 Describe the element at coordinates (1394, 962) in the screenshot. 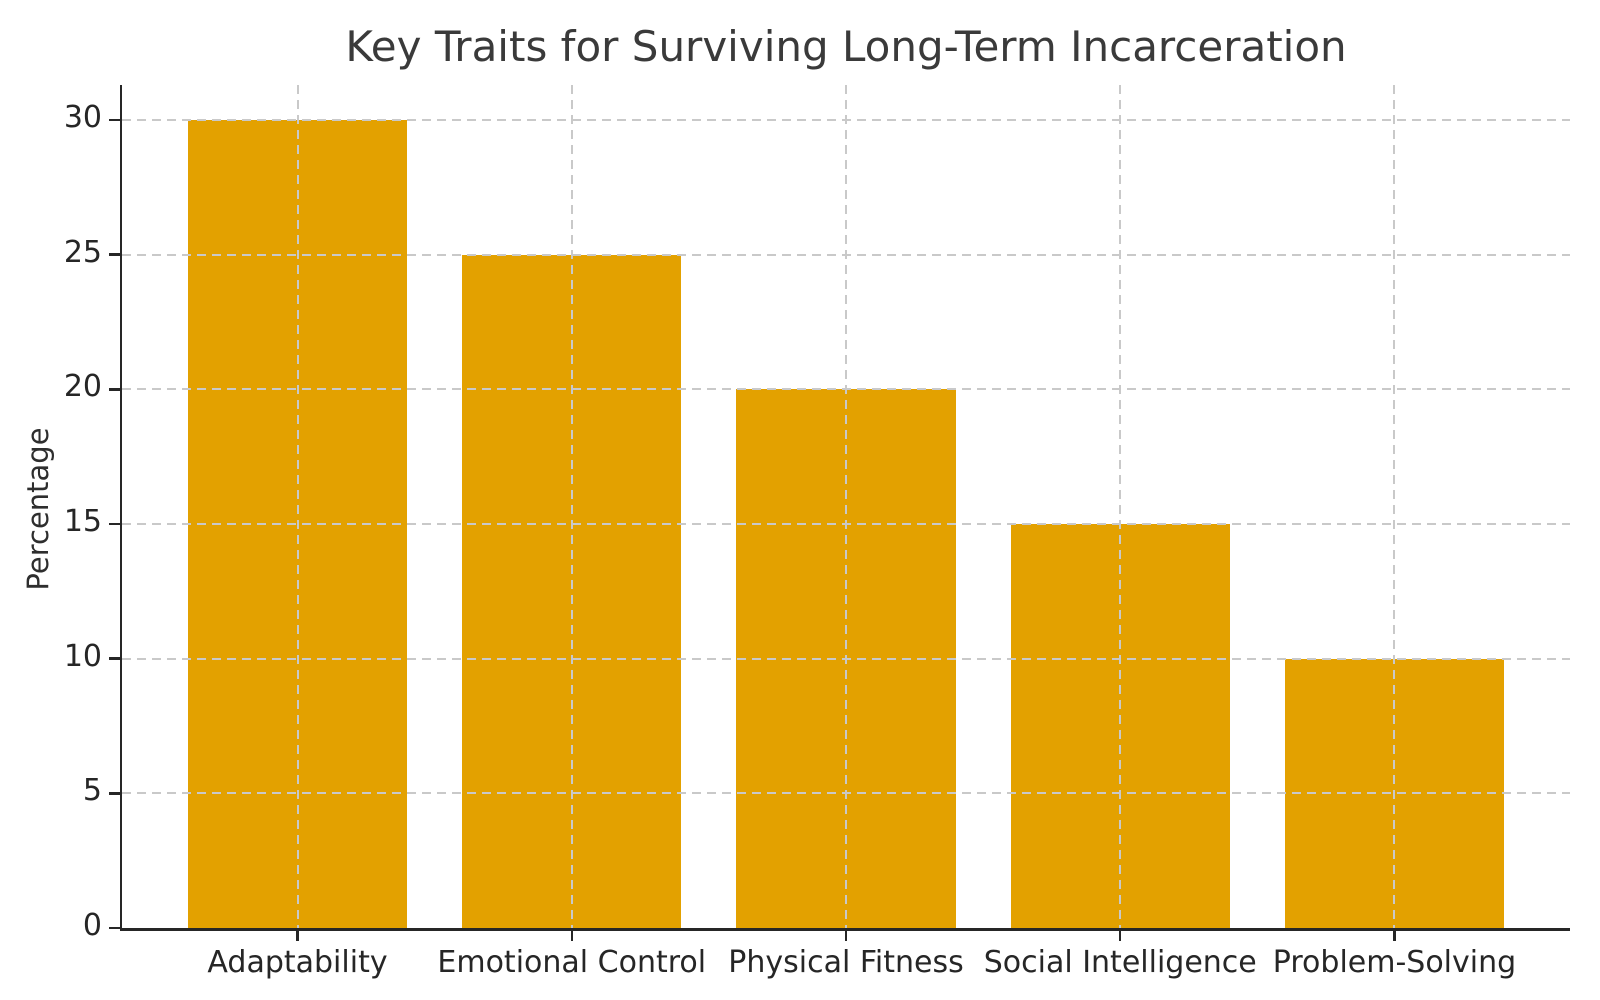

I see `x-tick-label: Problem-Solving` at that location.